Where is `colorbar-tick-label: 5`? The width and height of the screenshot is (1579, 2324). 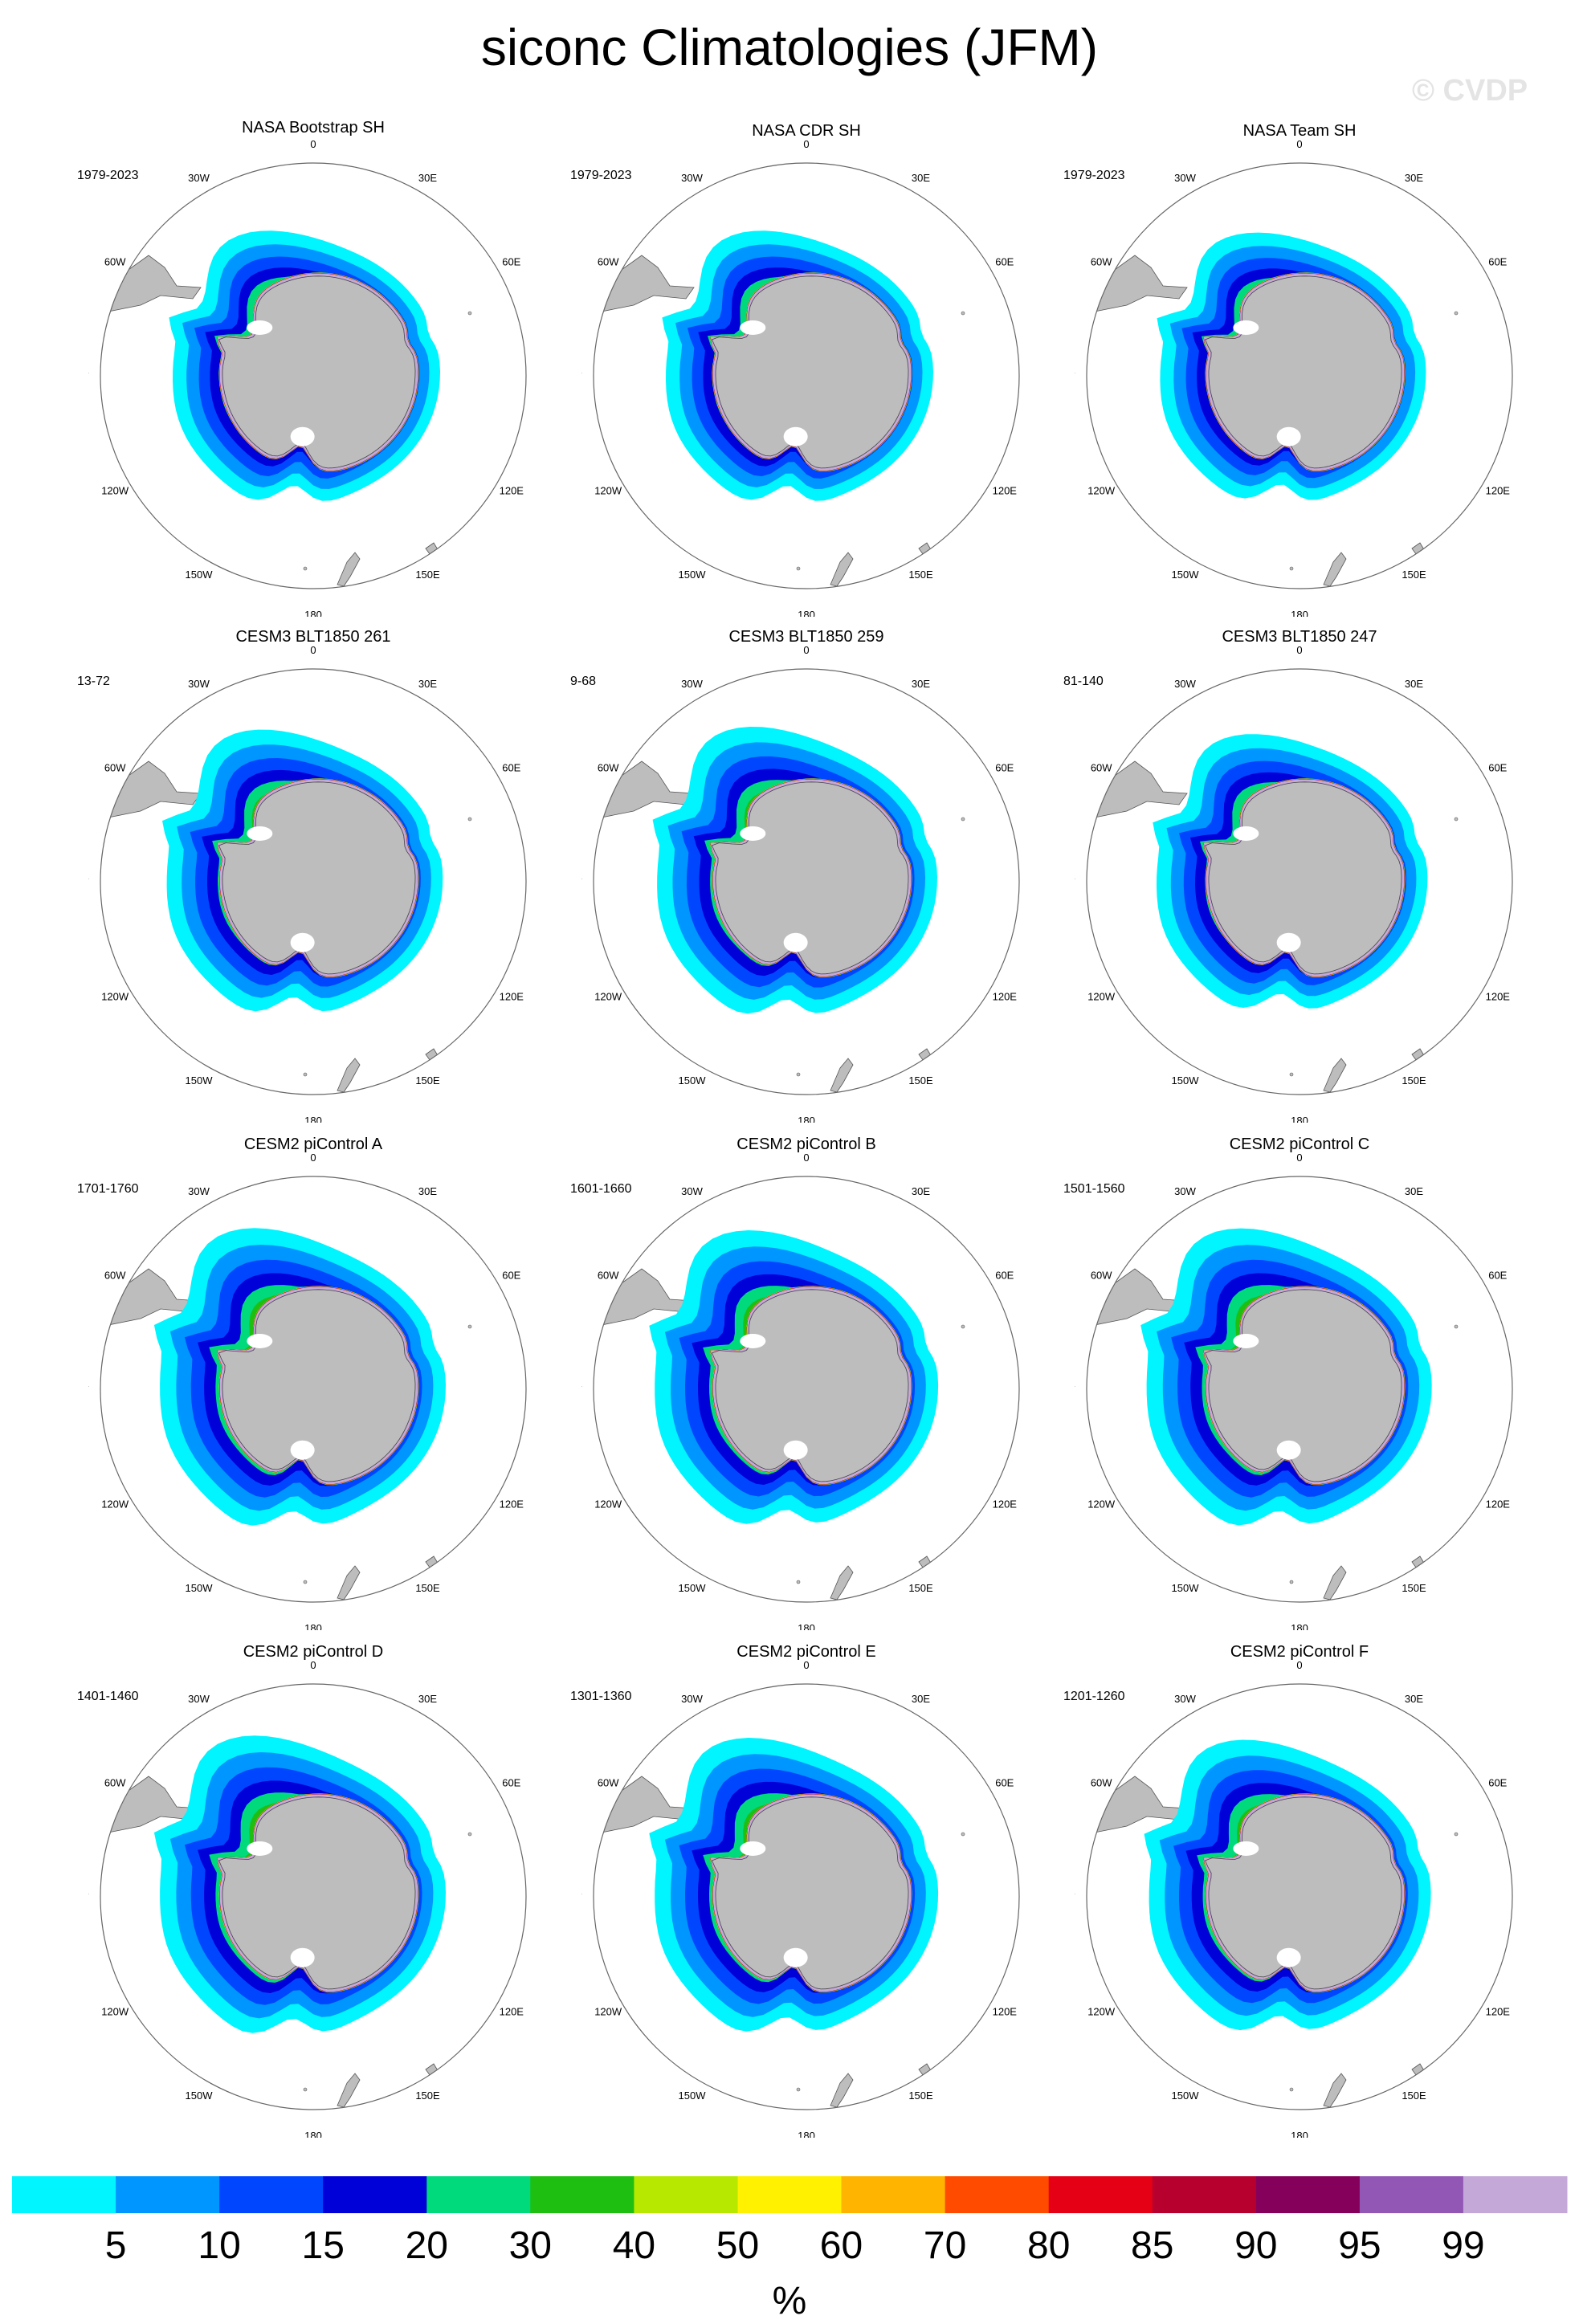
colorbar-tick-label: 5 is located at coordinates (116, 2246).